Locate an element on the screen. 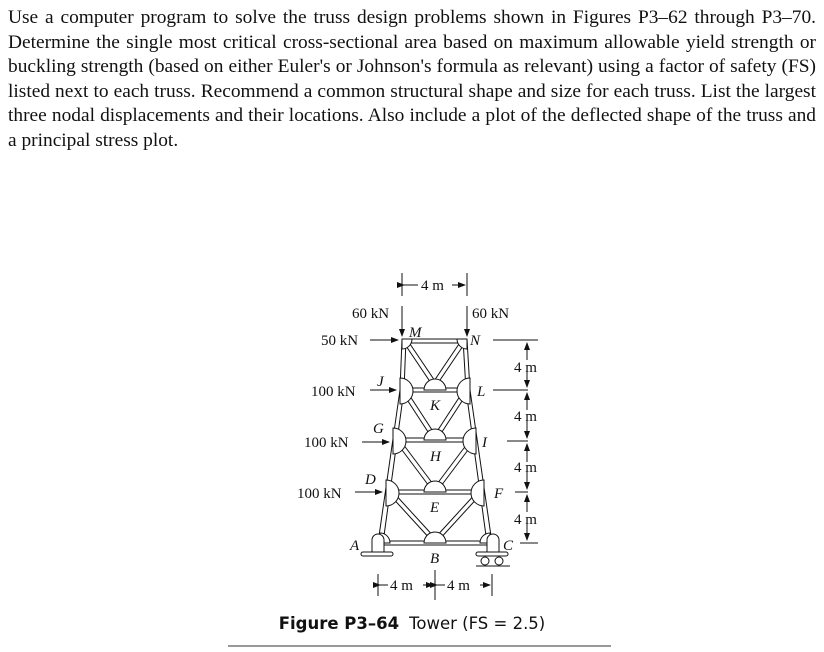  node-label-E: E is located at coordinates (434, 508).